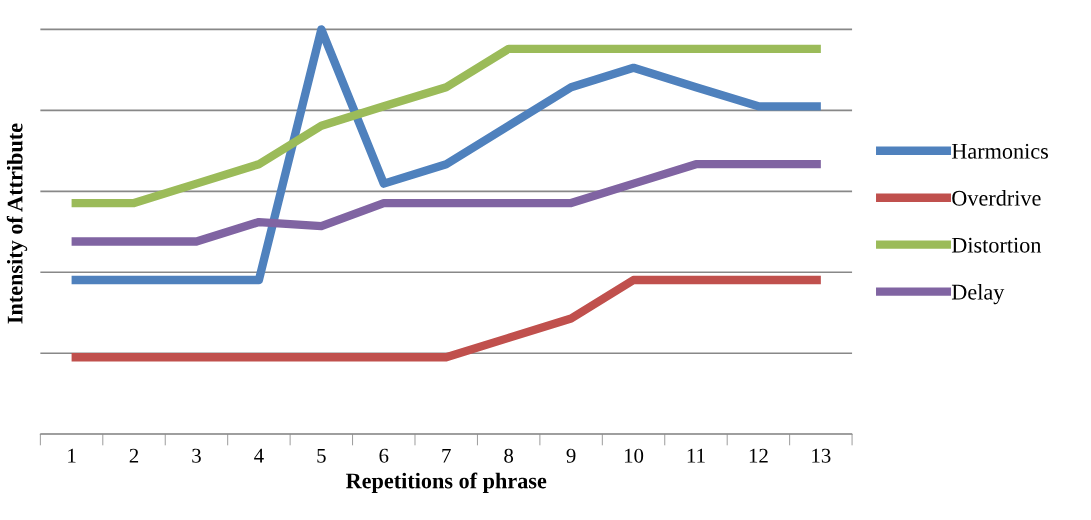  Describe the element at coordinates (259, 455) in the screenshot. I see `x-tick-label: 4` at that location.